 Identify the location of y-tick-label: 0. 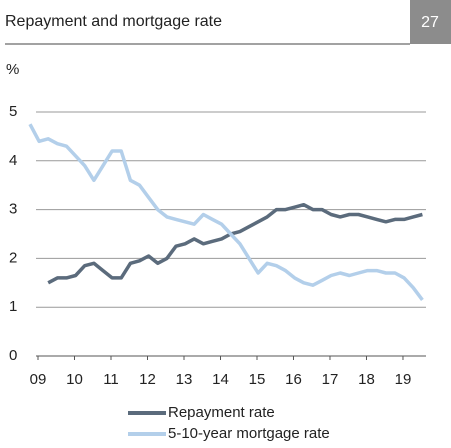
(13, 355).